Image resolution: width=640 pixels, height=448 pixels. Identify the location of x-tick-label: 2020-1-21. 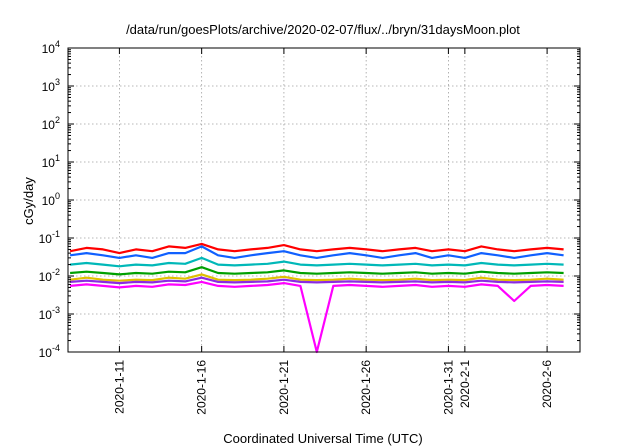
(284, 387).